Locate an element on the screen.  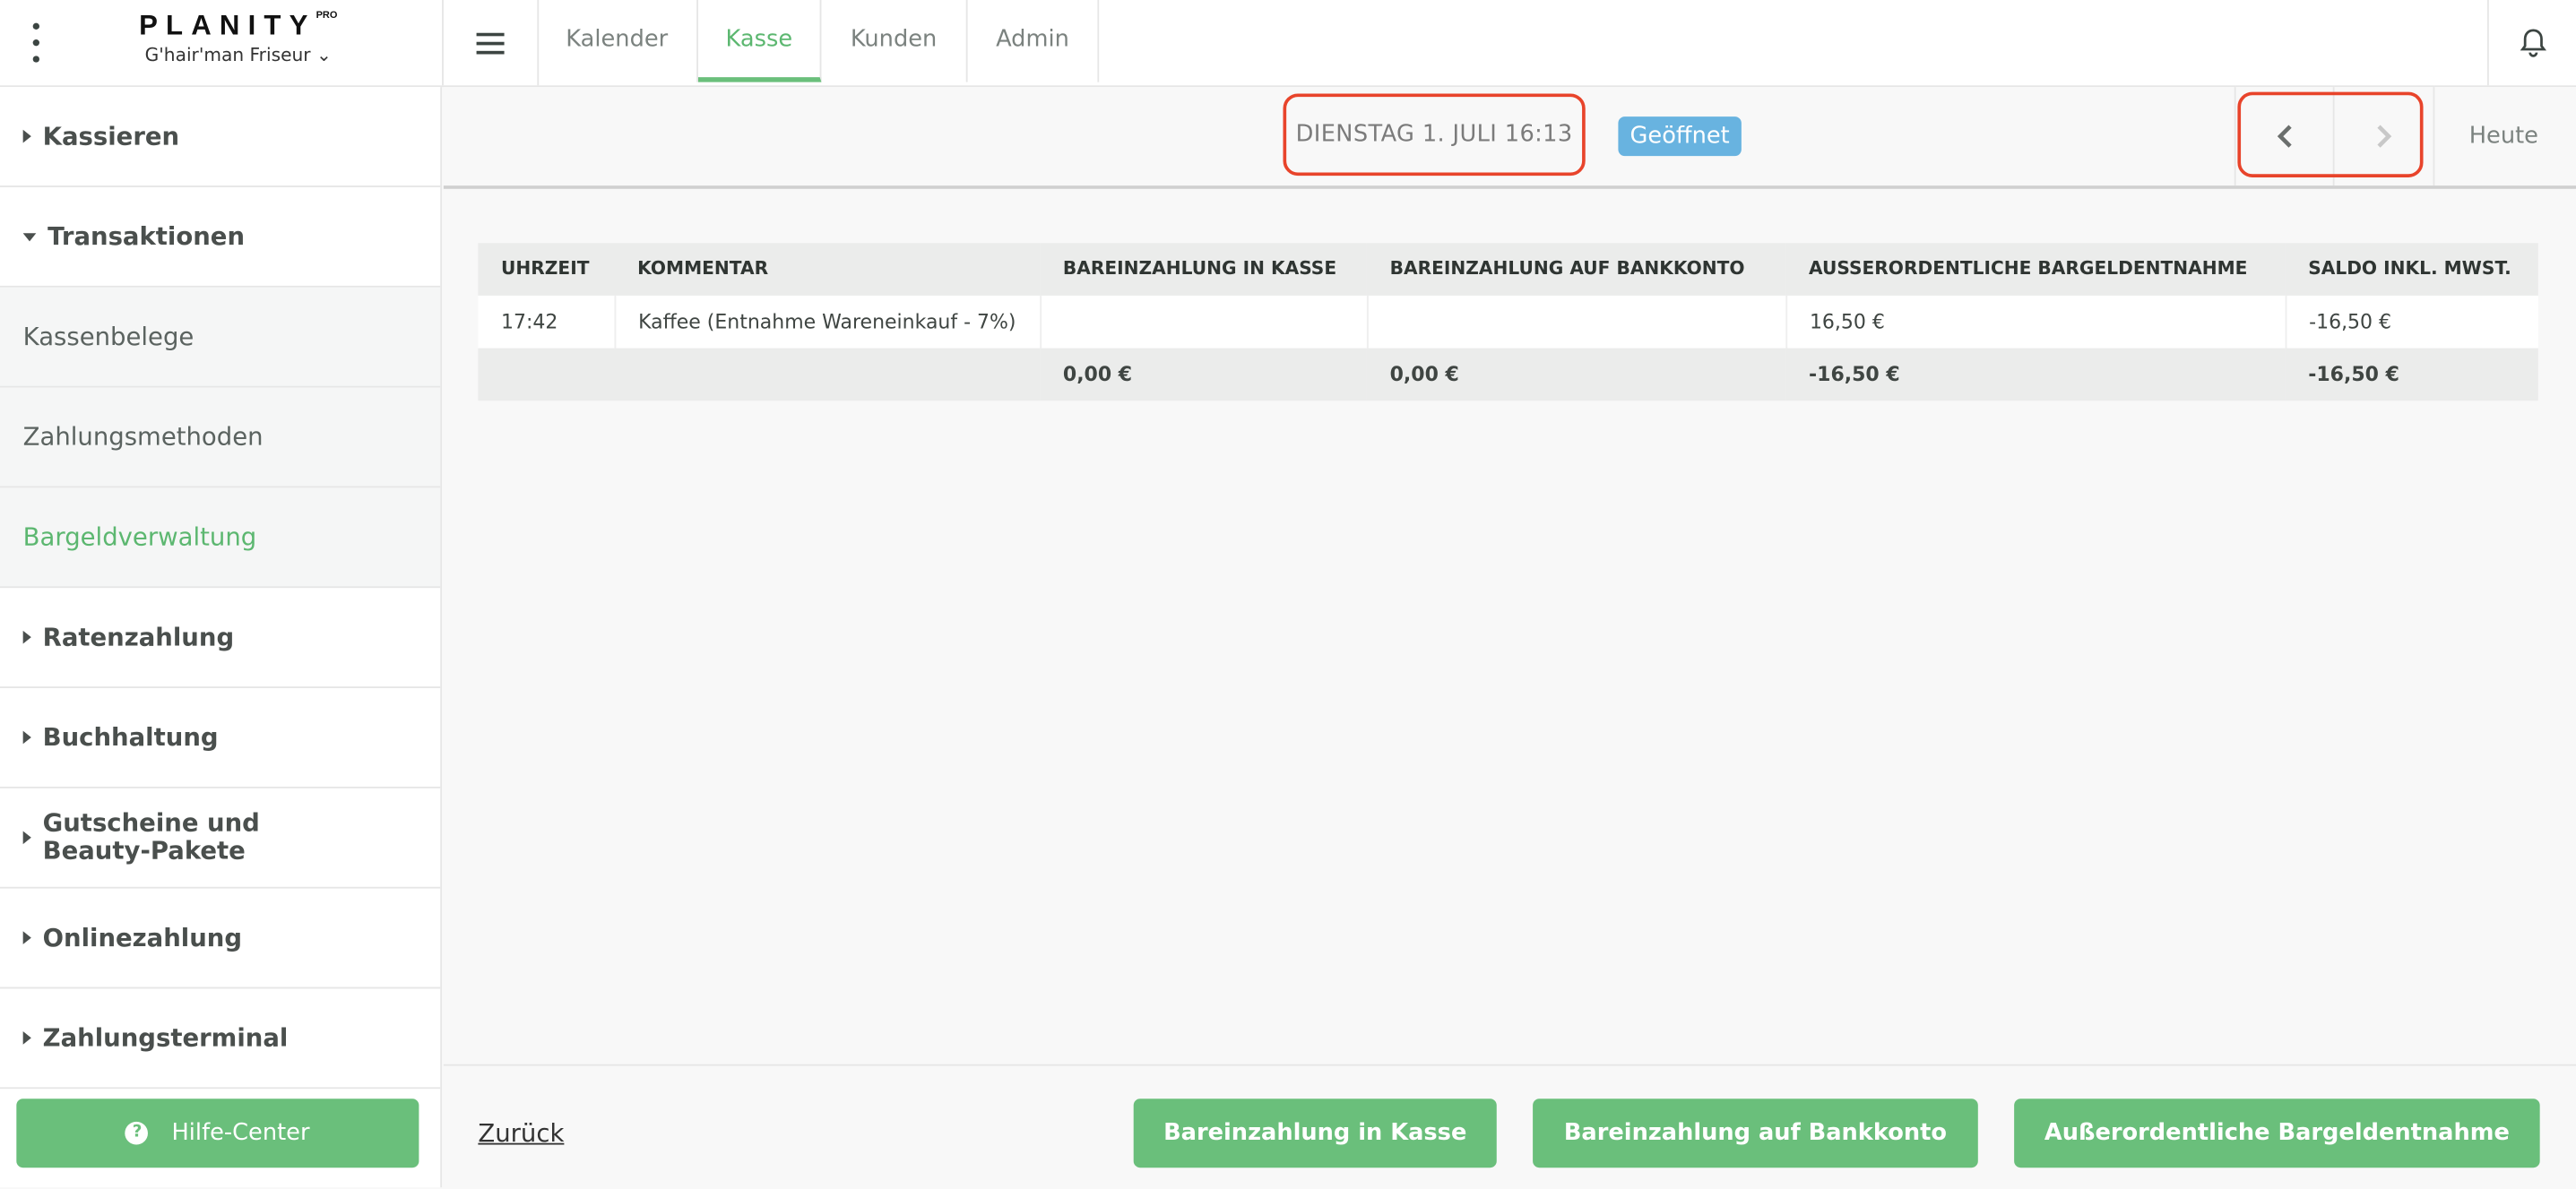
sidebar-item-label: Zahlungsmethoden is located at coordinates (143, 437).